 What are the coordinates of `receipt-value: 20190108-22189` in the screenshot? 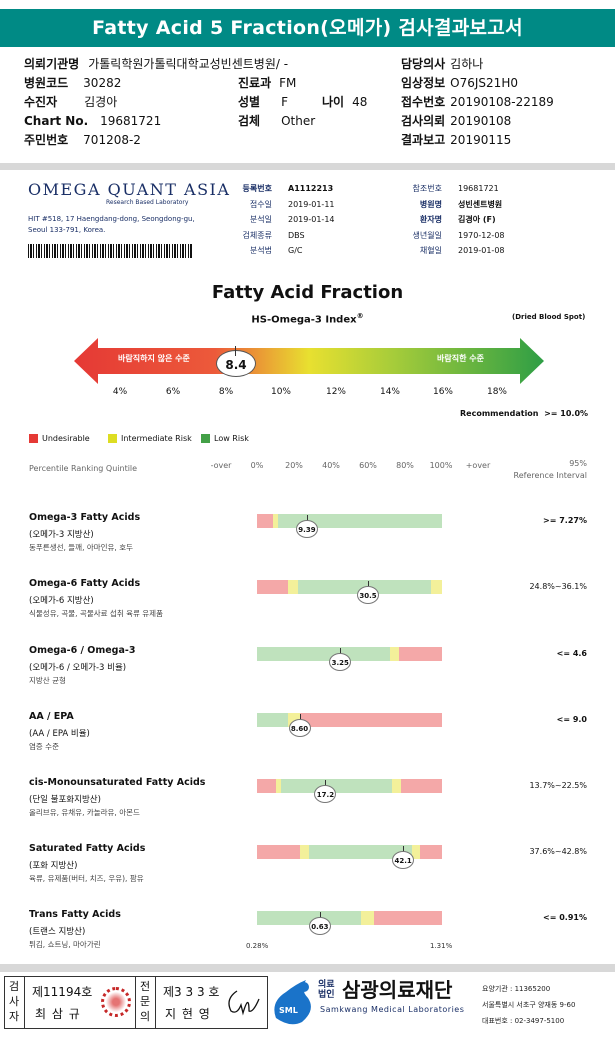 It's located at (502, 102).